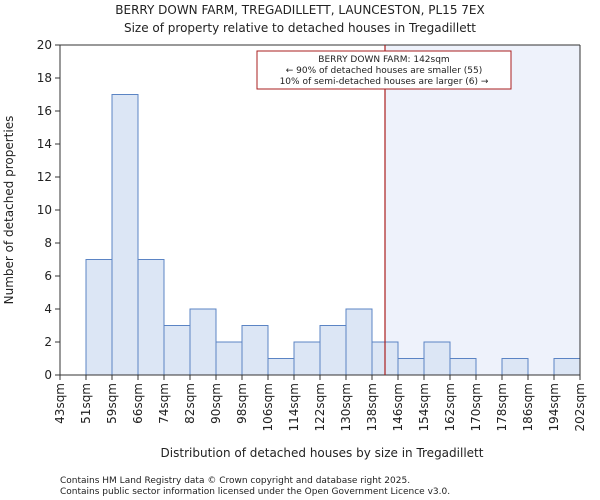 The width and height of the screenshot is (600, 500). I want to click on y-tick-label-6: 6, so click(48, 276).